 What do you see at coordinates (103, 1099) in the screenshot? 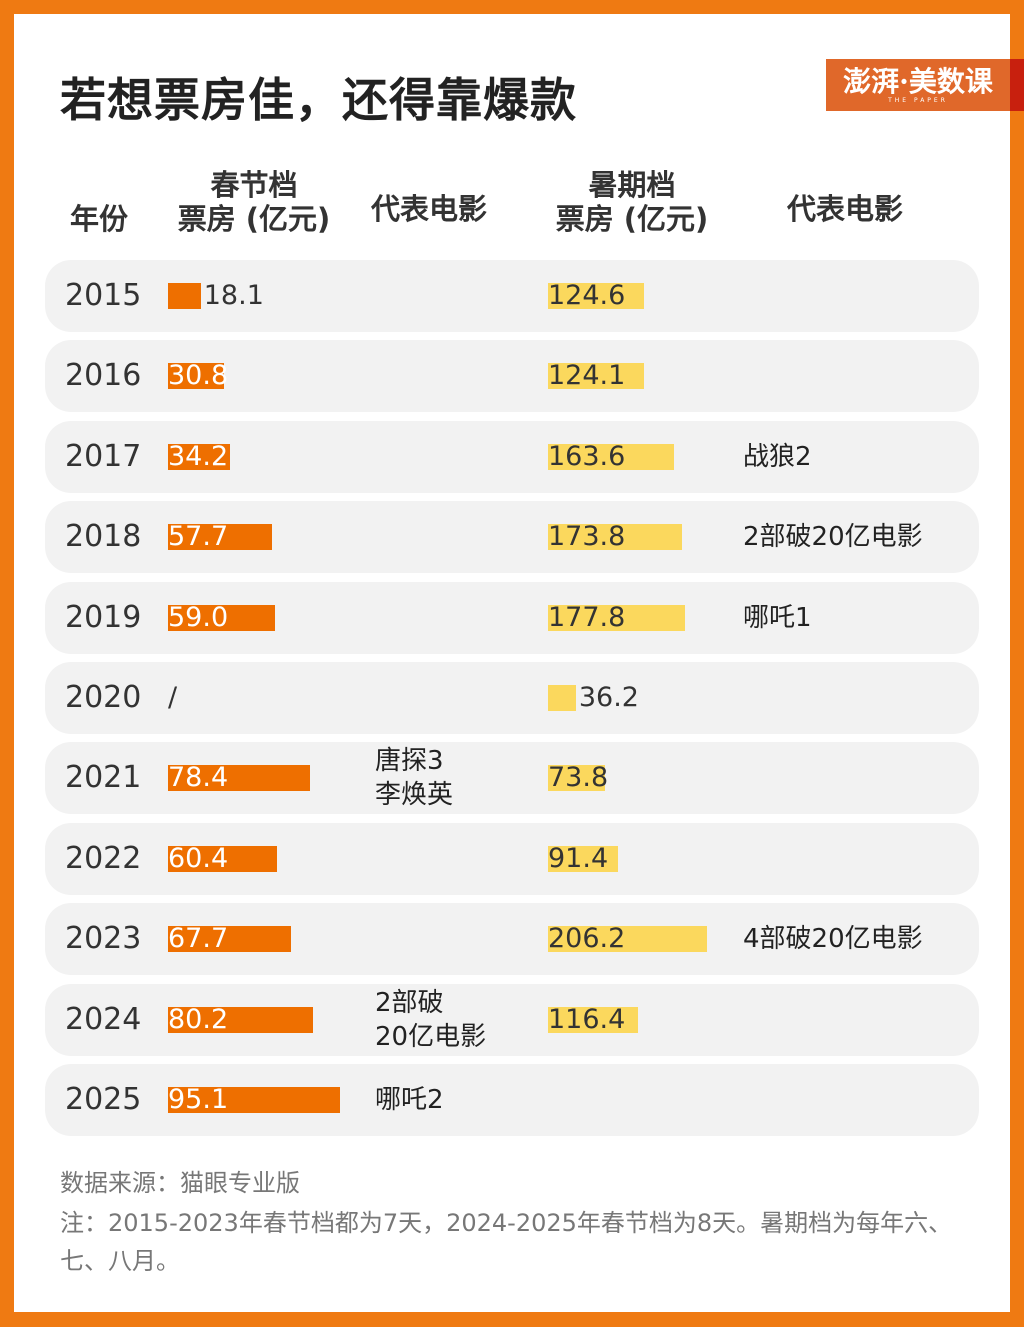
I see `year-cell: 2025` at bounding box center [103, 1099].